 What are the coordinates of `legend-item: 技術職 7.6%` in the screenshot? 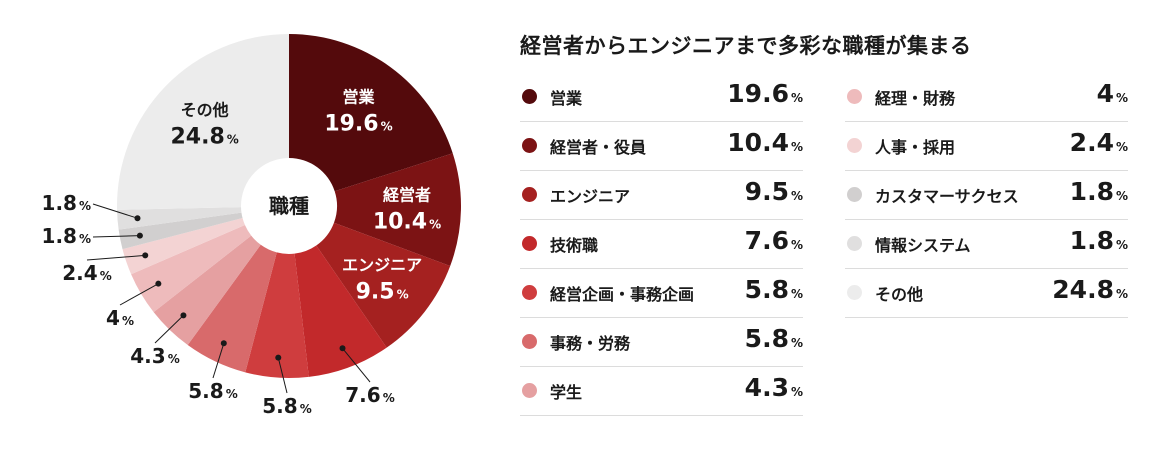 It's located at (661, 244).